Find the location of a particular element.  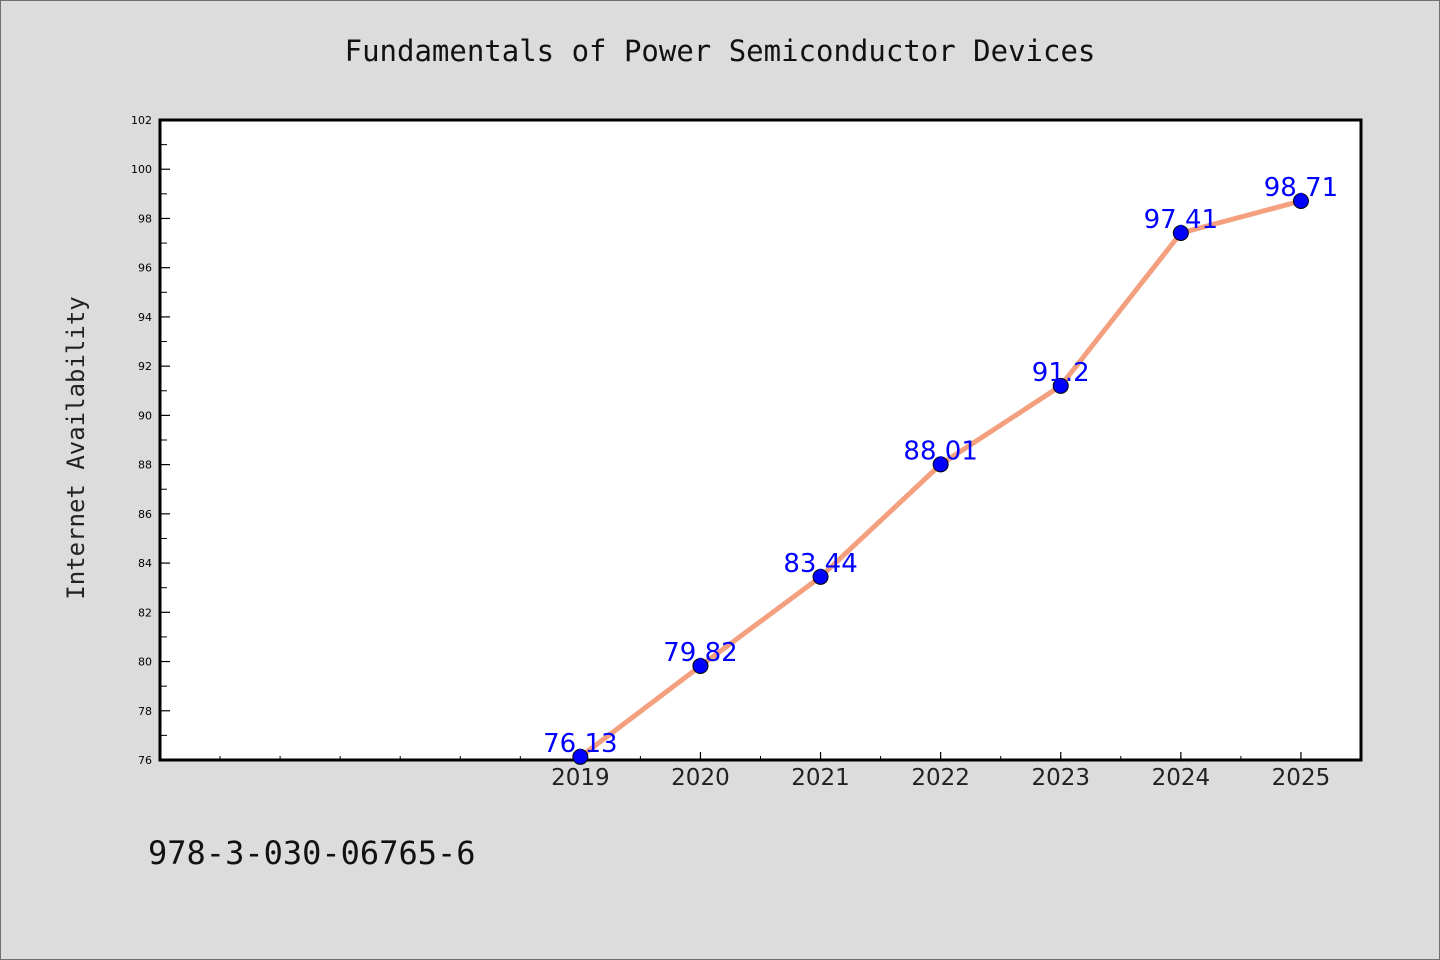

x-axis: 2019 2020 2021 2022 2023 2024 2025 is located at coordinates (760, 771).